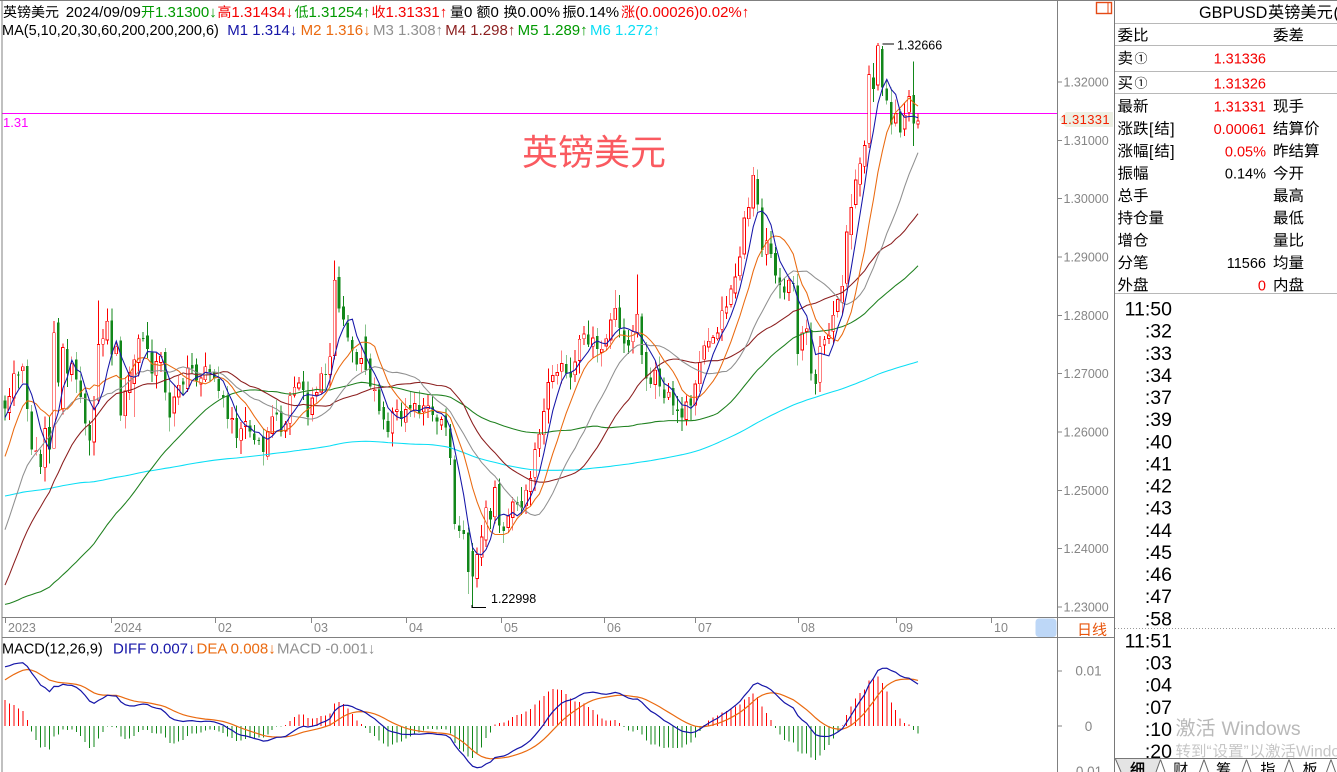  What do you see at coordinates (625, 30) in the screenshot?
I see `svg-text: M6 1.272↑` at bounding box center [625, 30].